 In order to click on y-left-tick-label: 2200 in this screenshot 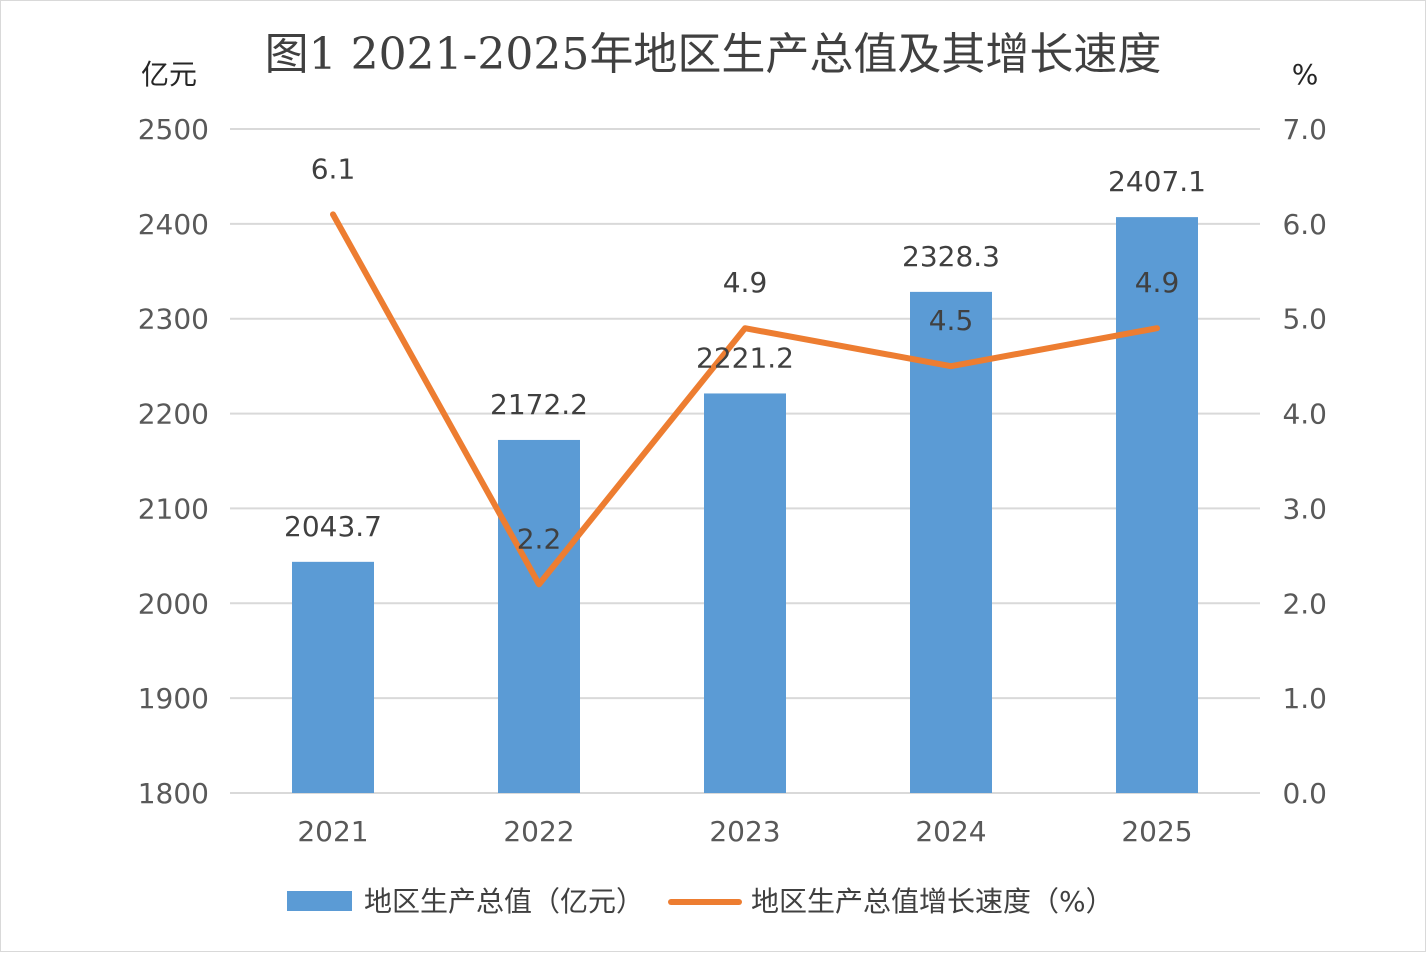, I will do `click(173, 414)`.